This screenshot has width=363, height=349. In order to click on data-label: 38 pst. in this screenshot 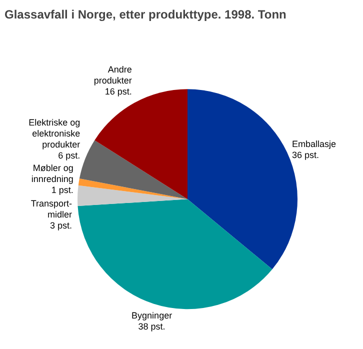, I will do `click(152, 326)`.